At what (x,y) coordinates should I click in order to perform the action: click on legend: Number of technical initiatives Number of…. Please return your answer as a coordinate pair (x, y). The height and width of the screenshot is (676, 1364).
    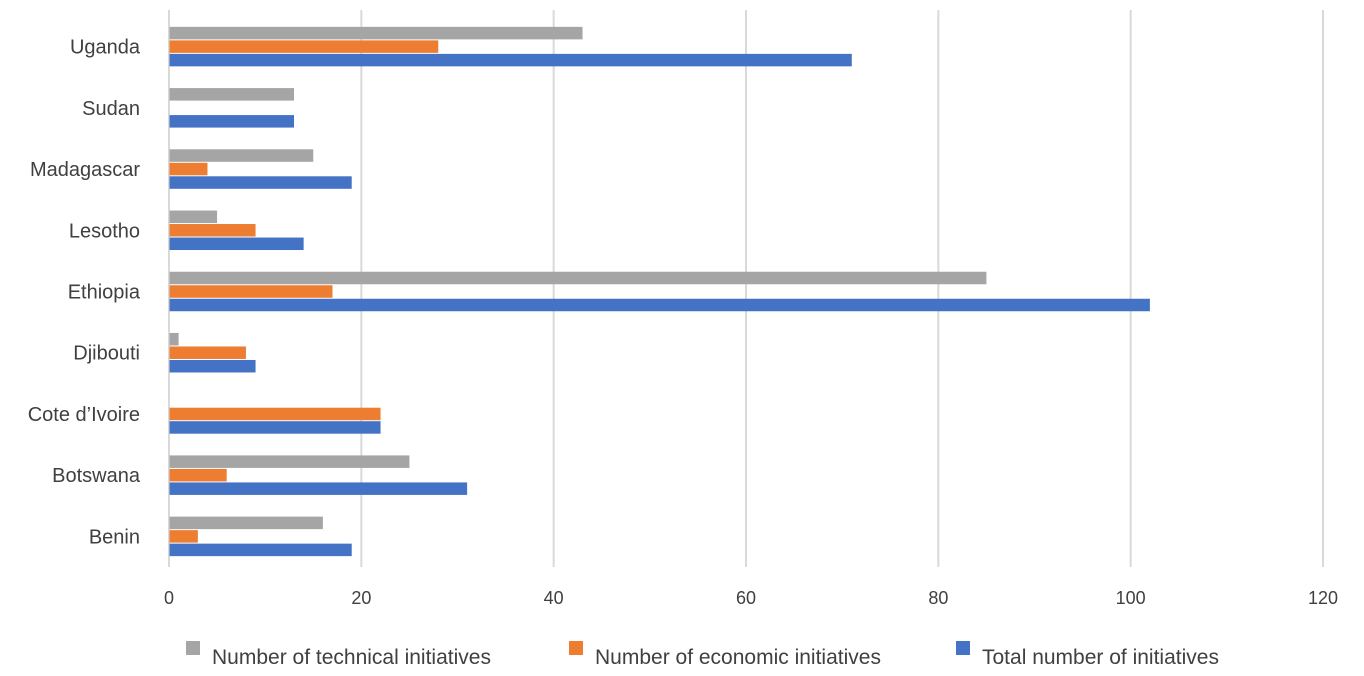
    Looking at the image, I should click on (702, 655).